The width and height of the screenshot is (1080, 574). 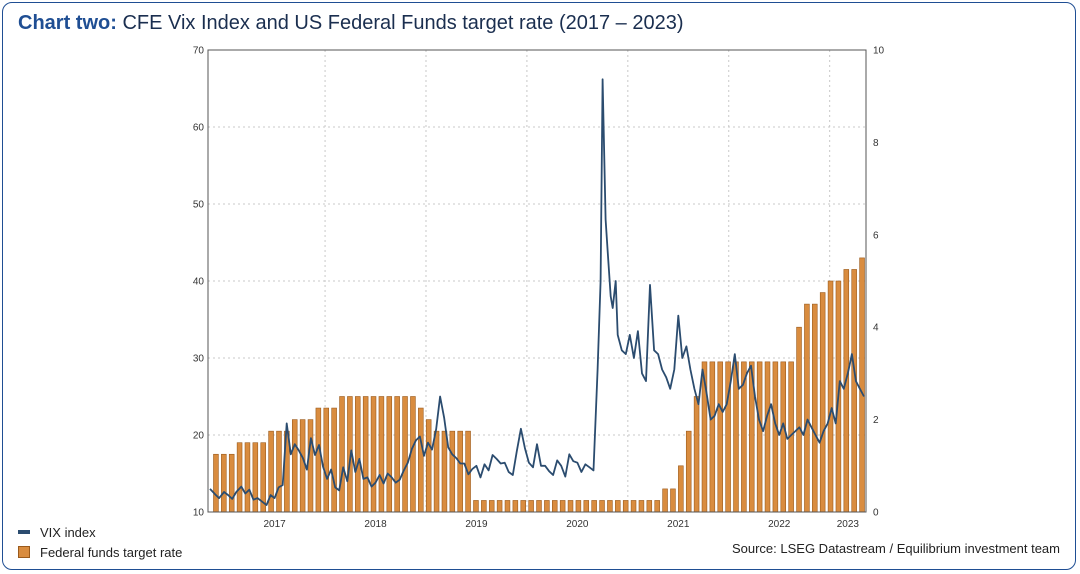 I want to click on x-tick-label: 2022, so click(x=779, y=524).